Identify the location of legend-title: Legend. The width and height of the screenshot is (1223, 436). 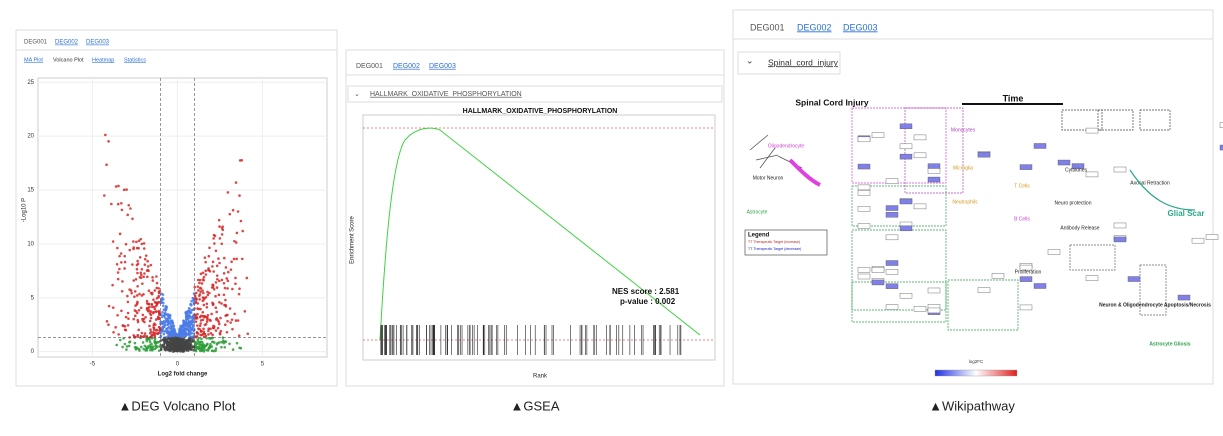
(759, 236).